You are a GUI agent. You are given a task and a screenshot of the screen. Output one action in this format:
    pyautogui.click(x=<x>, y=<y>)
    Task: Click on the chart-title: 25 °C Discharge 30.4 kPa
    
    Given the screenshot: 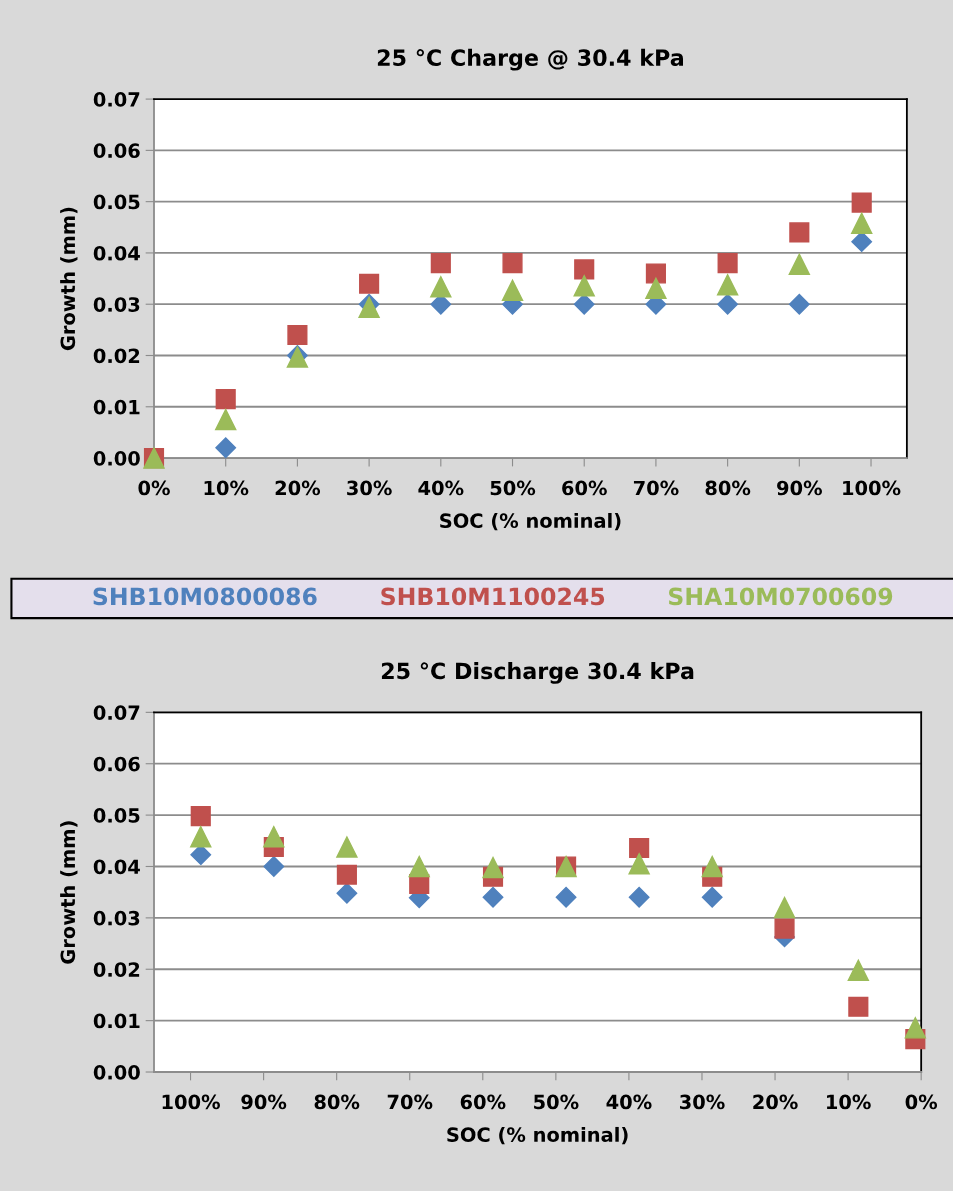 What is the action you would take?
    pyautogui.click(x=537, y=673)
    